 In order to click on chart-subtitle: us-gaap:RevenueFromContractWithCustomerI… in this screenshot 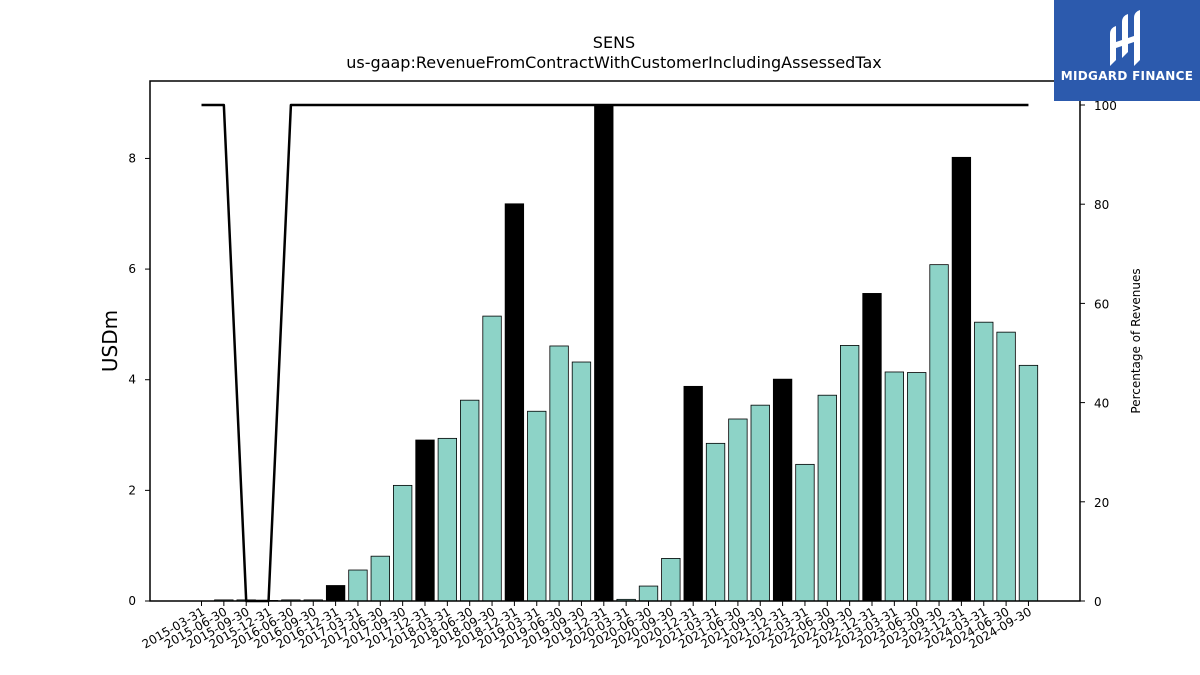, I will do `click(613, 62)`.